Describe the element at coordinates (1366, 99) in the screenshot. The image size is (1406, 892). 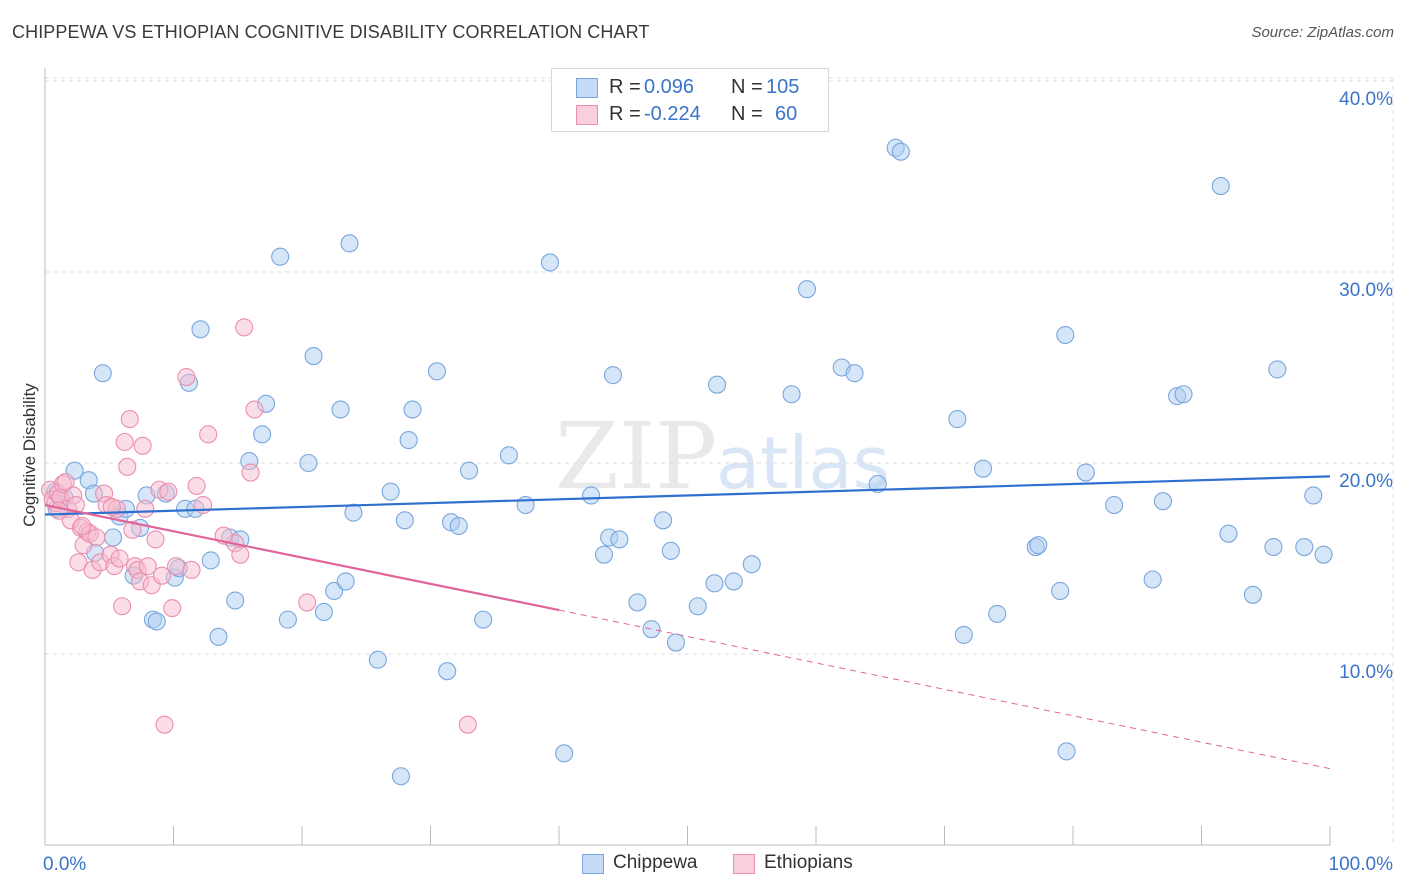
I see `y-tick-label: 40.0%` at that location.